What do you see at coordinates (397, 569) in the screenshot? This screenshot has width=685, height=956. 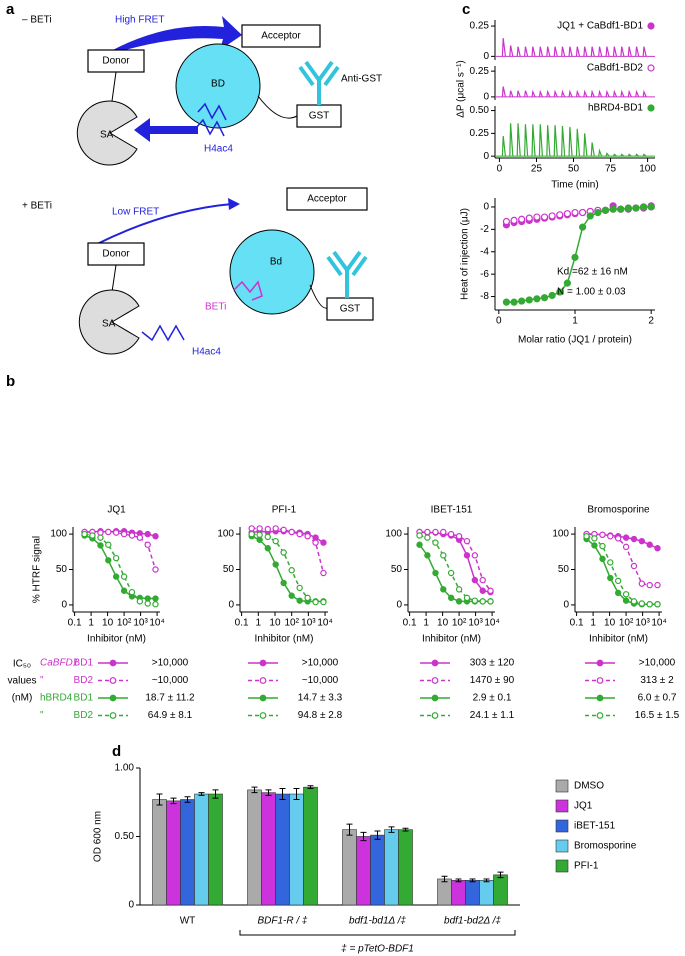 I see `y-tick-label: 50` at bounding box center [397, 569].